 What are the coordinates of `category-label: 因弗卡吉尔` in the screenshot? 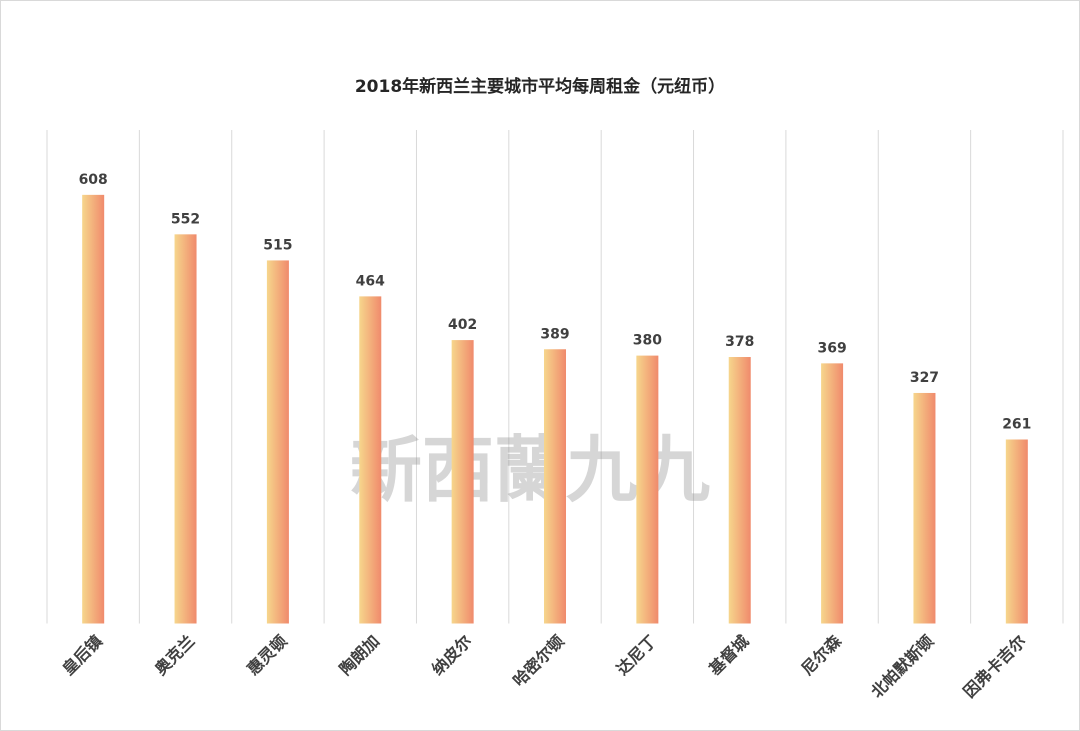 It's located at (995, 666).